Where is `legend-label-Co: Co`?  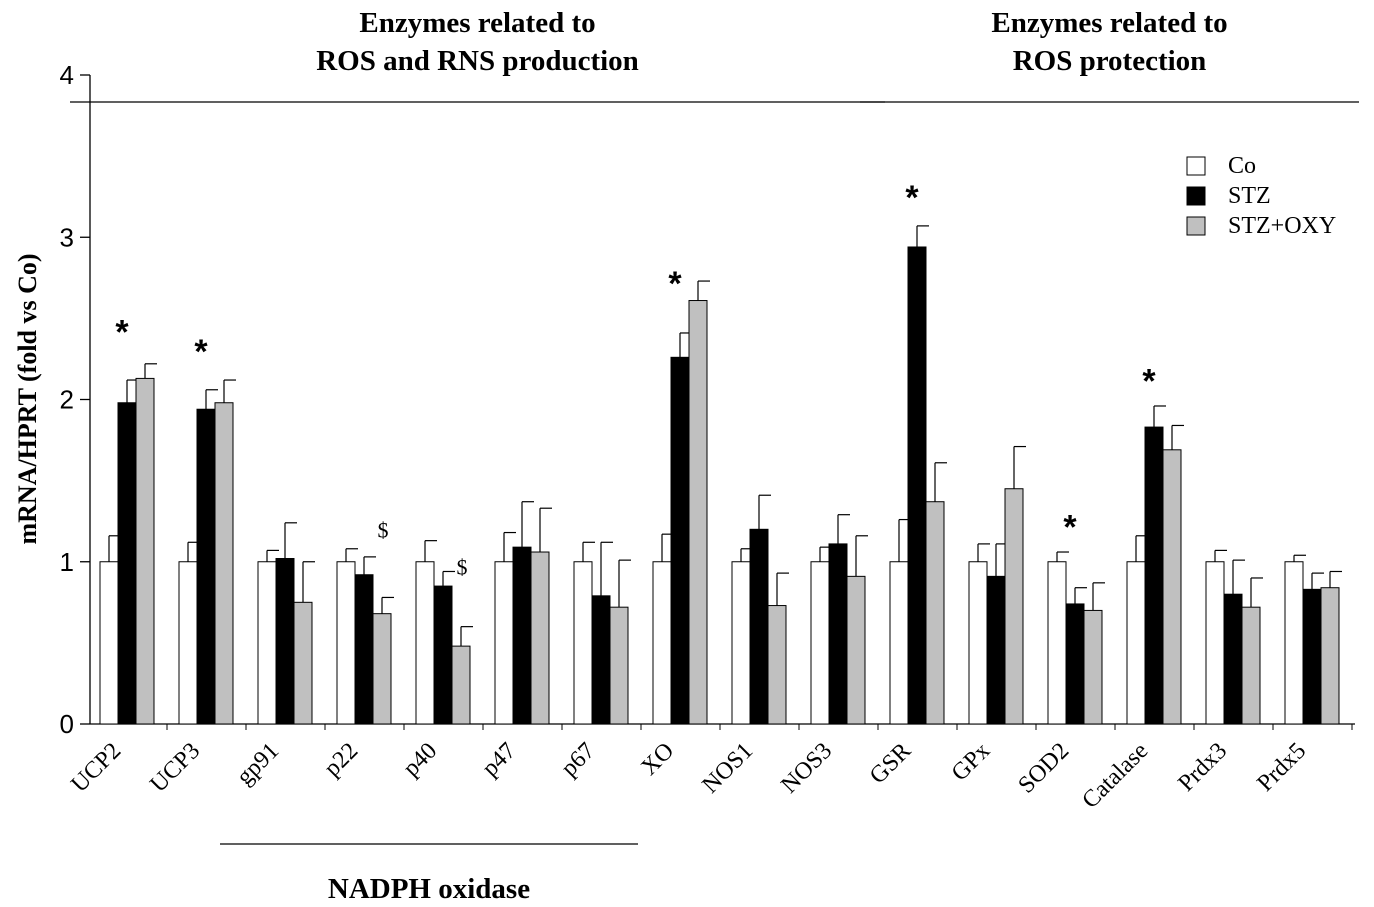 legend-label-Co: Co is located at coordinates (1242, 166).